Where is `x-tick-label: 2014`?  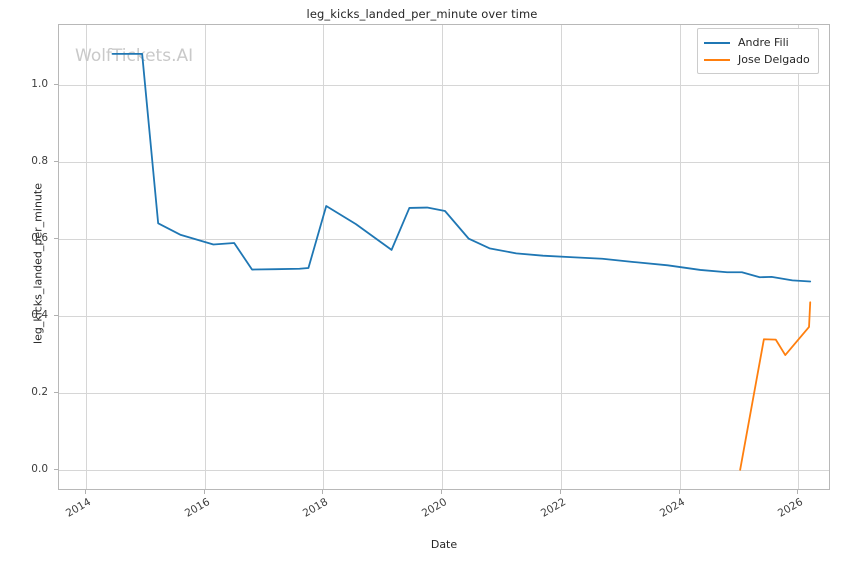
x-tick-label: 2014 is located at coordinates (78, 508).